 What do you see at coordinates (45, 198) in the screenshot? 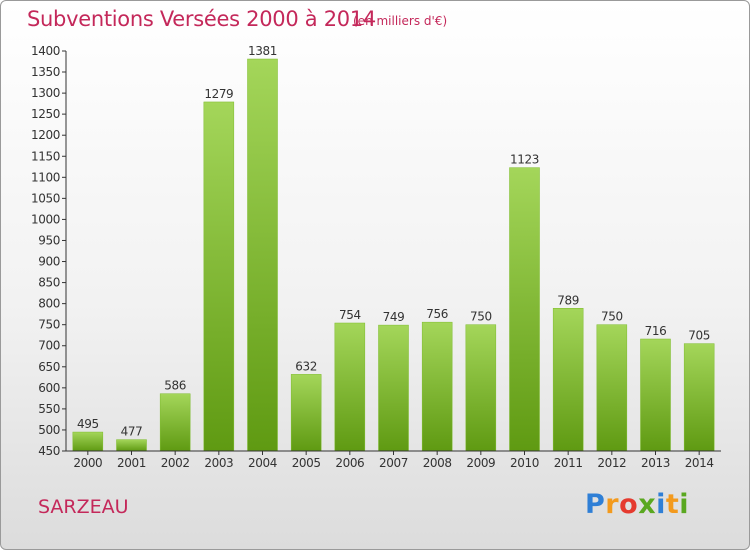
I see `y-tick-label: 1050` at bounding box center [45, 198].